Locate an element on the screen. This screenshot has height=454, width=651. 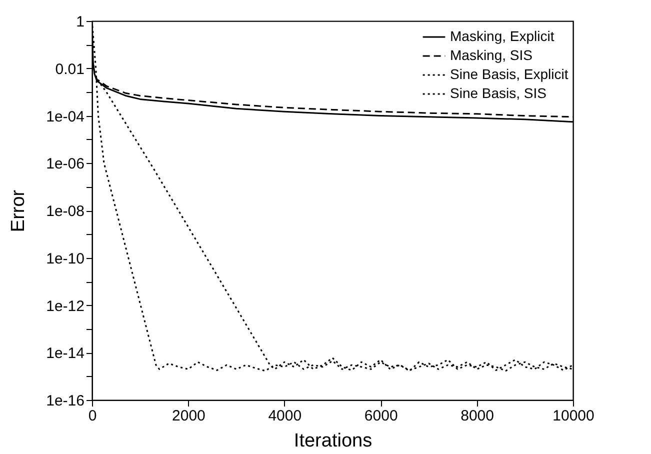
x-tick-label: 4000 is located at coordinates (285, 416).